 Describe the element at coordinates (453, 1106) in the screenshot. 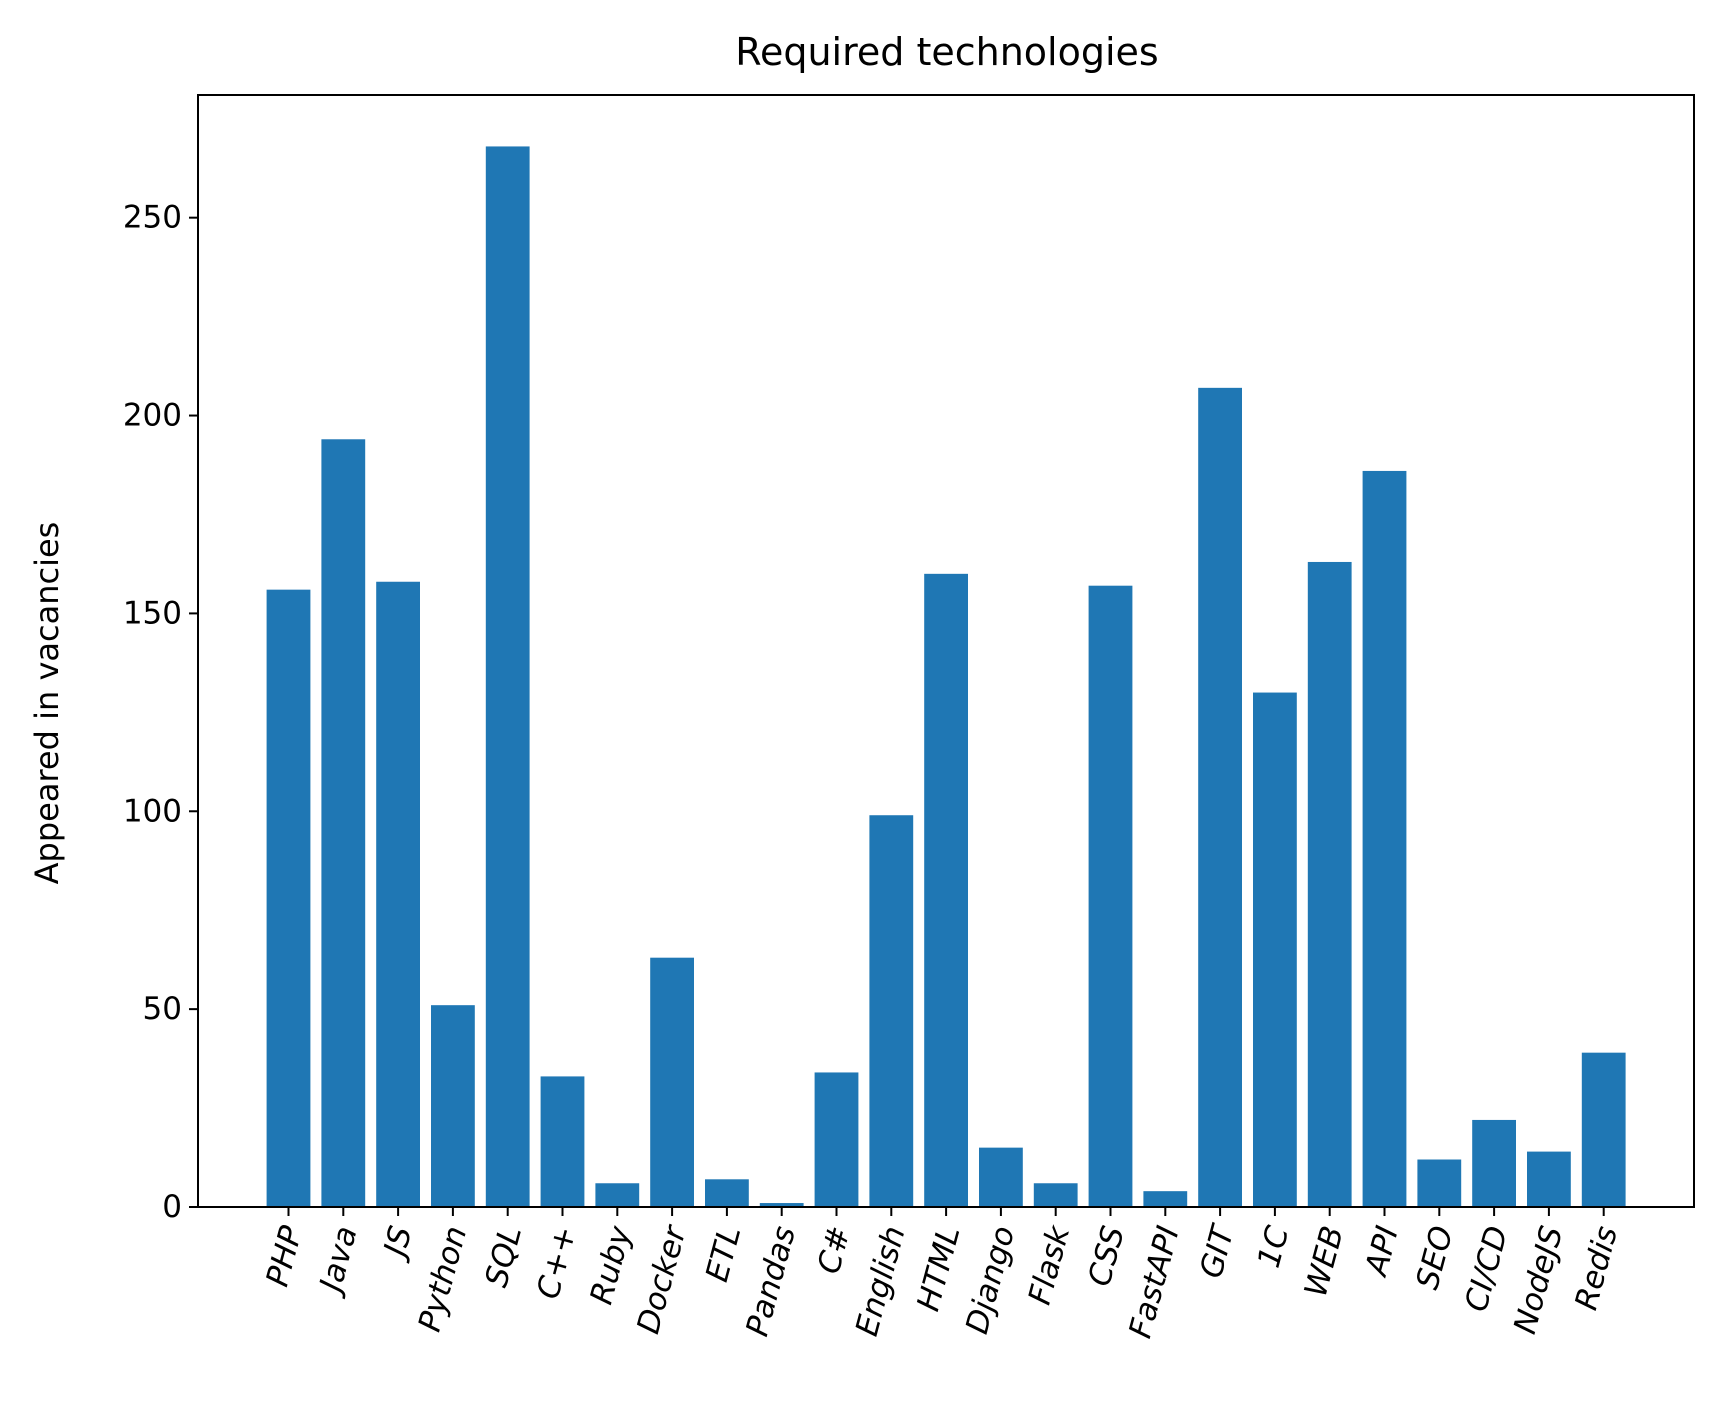

I see `bar-python` at that location.